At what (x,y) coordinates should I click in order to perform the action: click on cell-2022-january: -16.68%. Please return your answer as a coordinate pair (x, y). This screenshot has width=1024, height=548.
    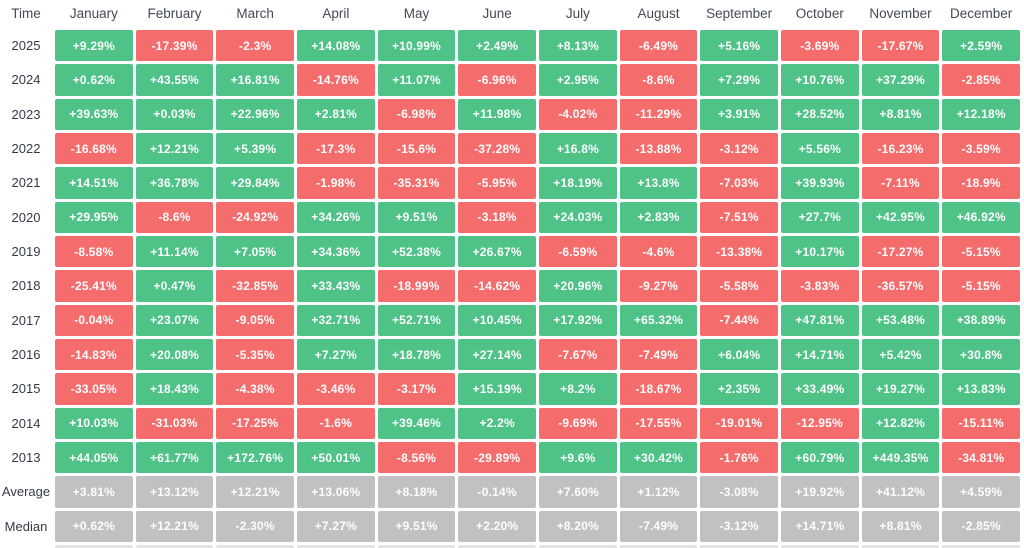
    Looking at the image, I should click on (94, 149).